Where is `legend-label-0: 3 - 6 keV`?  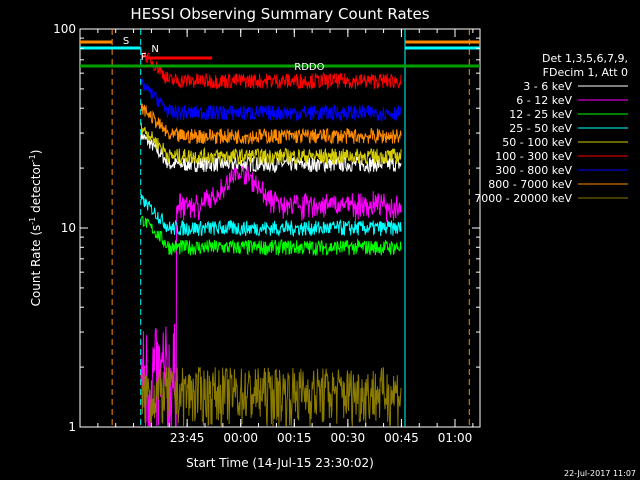
legend-label-0: 3 - 6 keV is located at coordinates (547, 86).